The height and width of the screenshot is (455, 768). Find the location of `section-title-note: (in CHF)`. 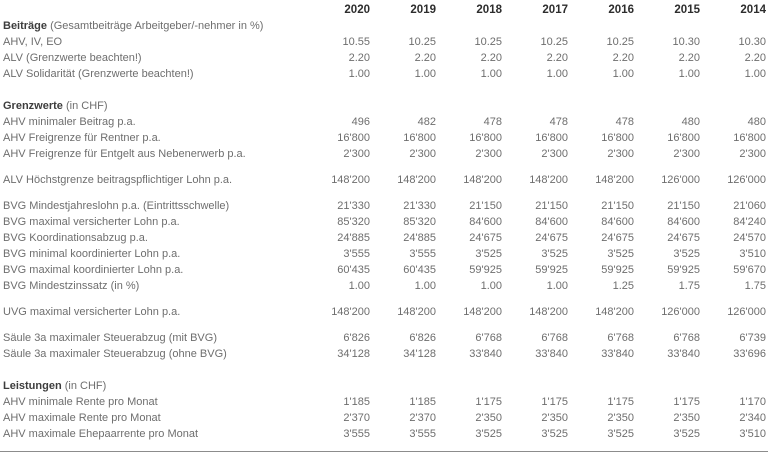

section-title-note: (in CHF) is located at coordinates (84, 386).